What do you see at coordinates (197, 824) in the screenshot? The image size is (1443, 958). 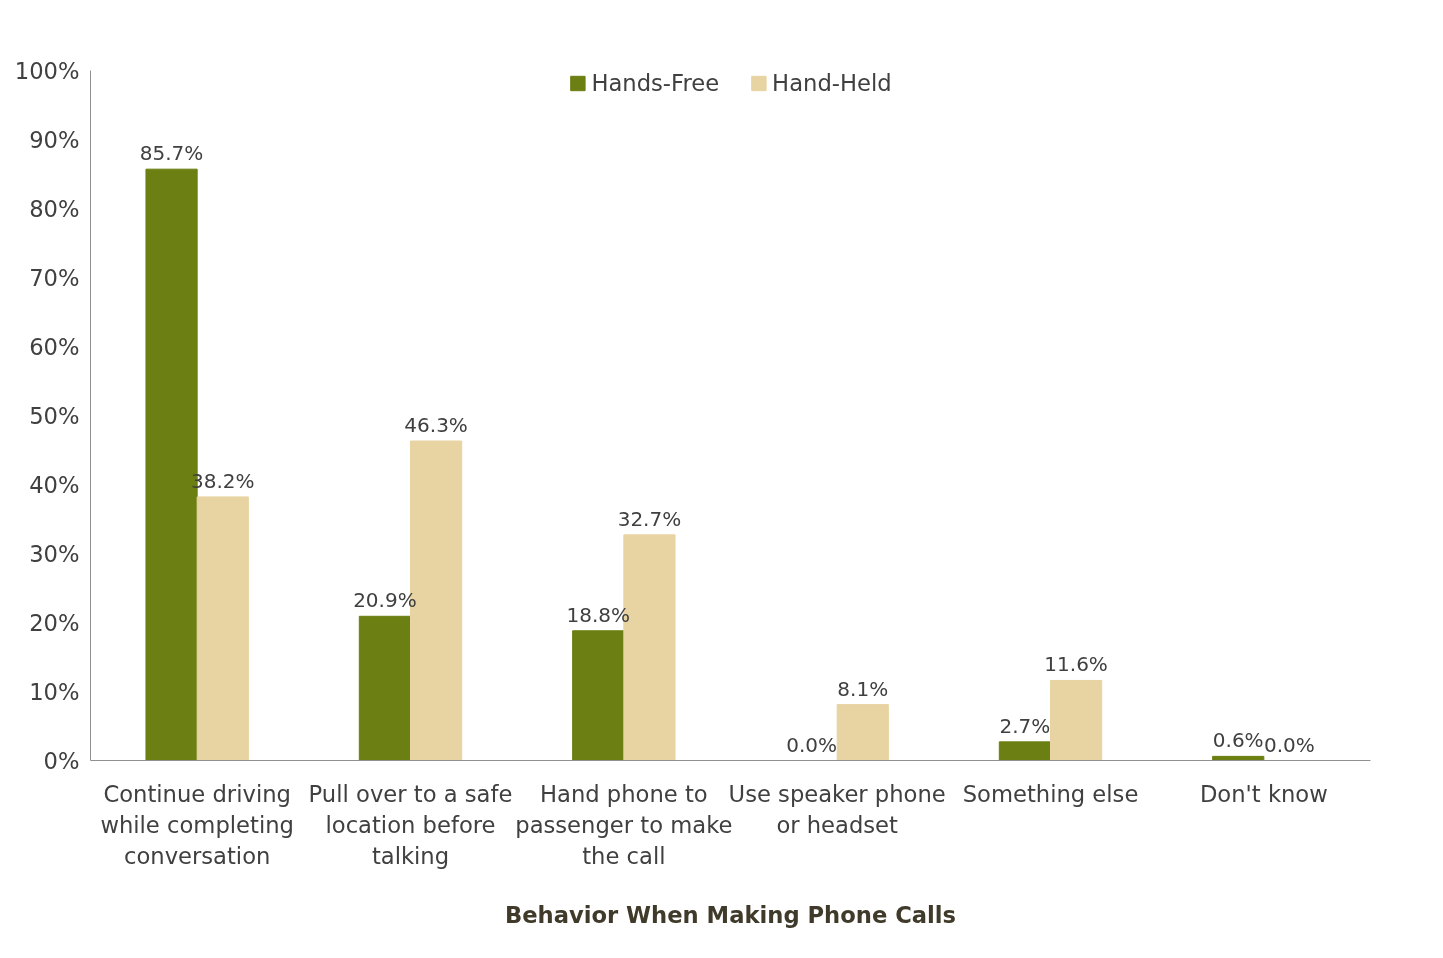 I see `x-tick-label: Continue driving while completing conversation` at bounding box center [197, 824].